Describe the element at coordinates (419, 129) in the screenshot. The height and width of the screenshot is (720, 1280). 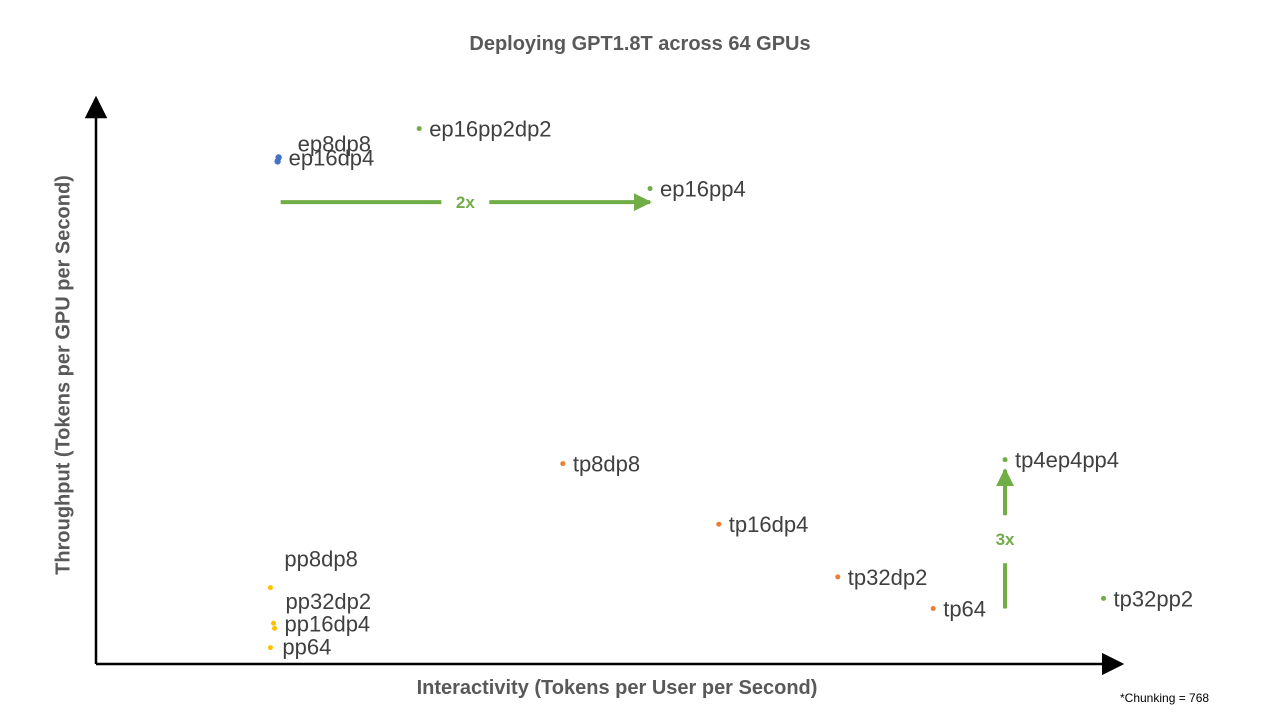
I see `point-ep16pp2dp2` at that location.